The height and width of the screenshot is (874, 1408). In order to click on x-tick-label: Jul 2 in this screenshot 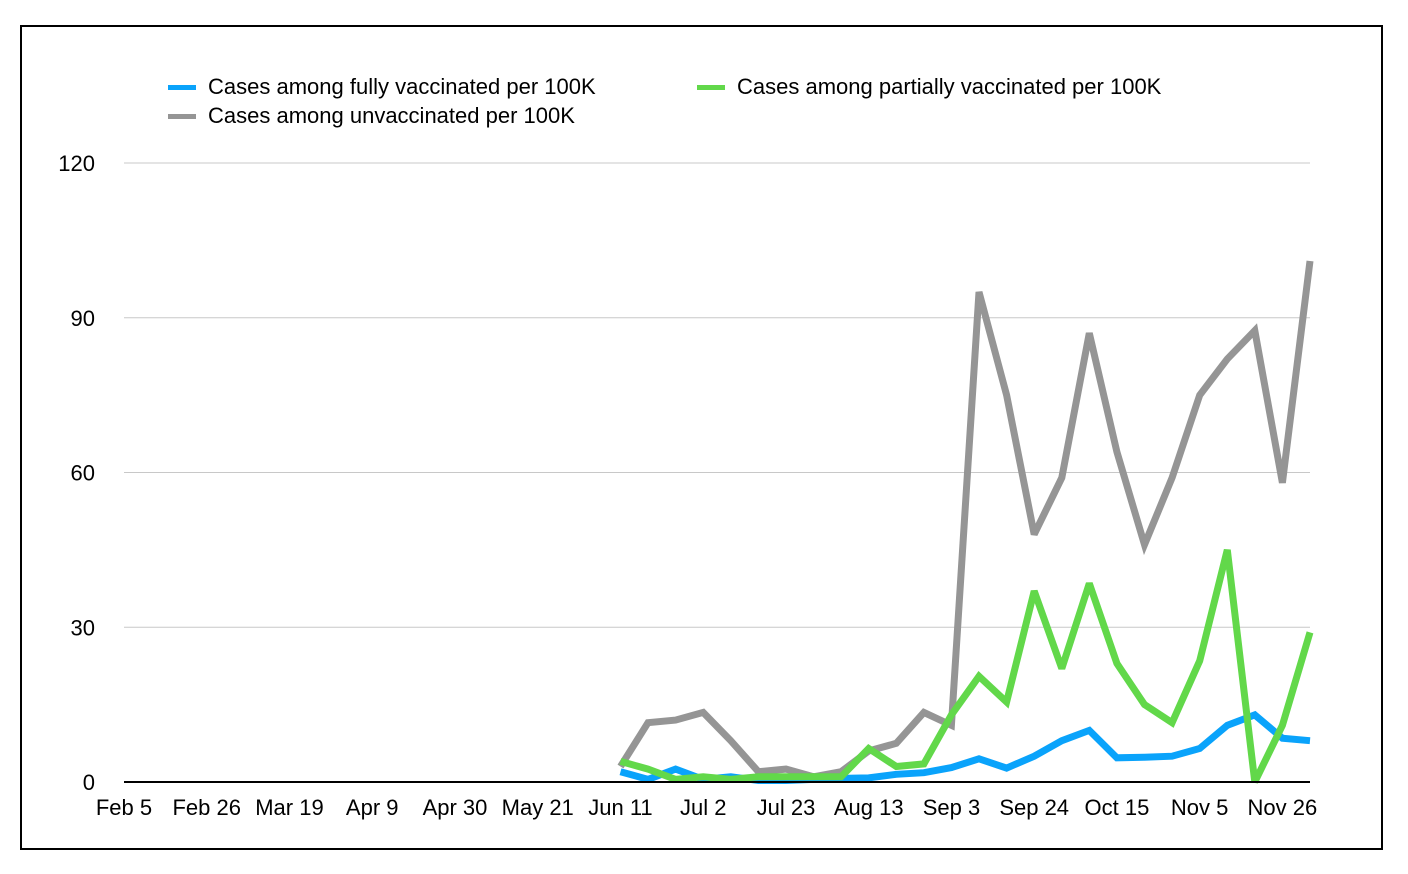, I will do `click(703, 807)`.